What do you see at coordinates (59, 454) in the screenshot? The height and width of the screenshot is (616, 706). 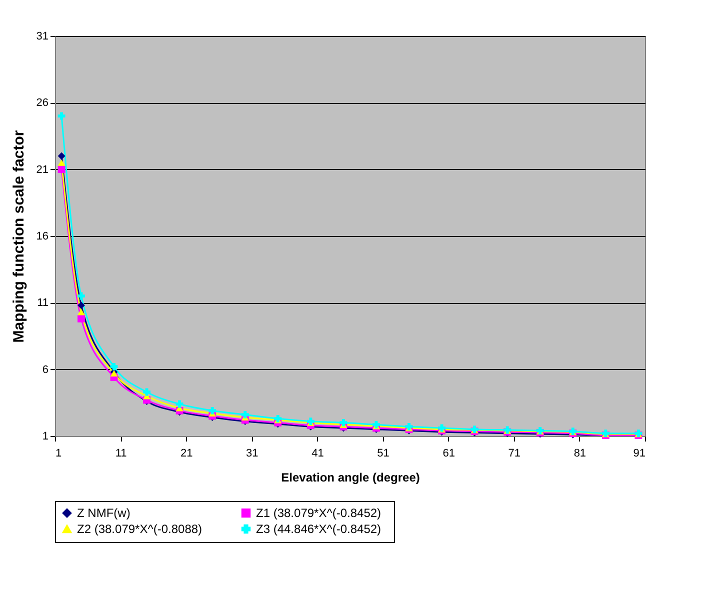 I see `x-tick-label: 1` at bounding box center [59, 454].